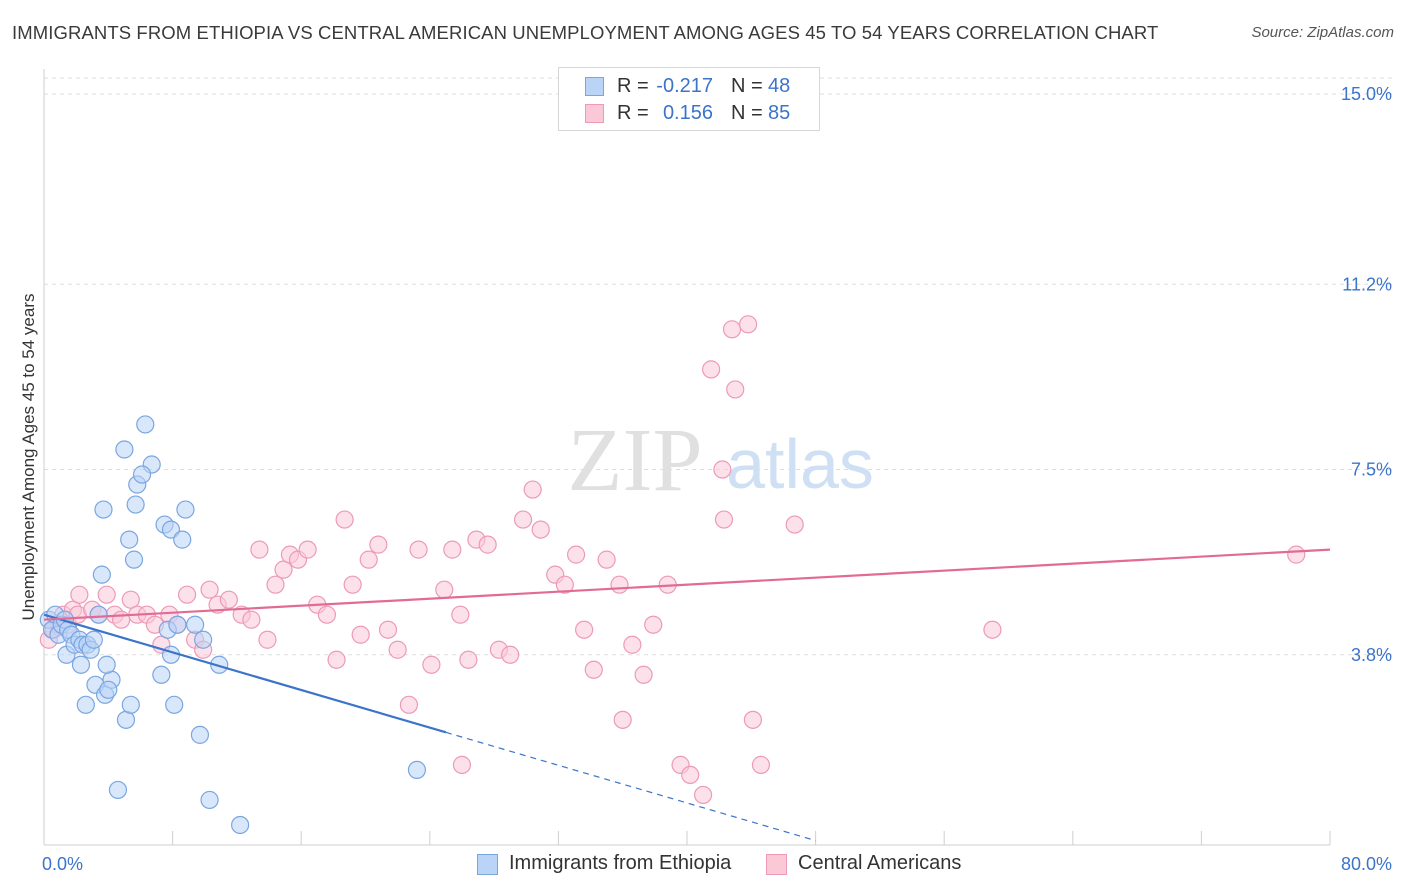 Image resolution: width=1406 pixels, height=892 pixels. Describe the element at coordinates (1322, 32) in the screenshot. I see `source-text: Source: ZipAtlas.com` at that location.